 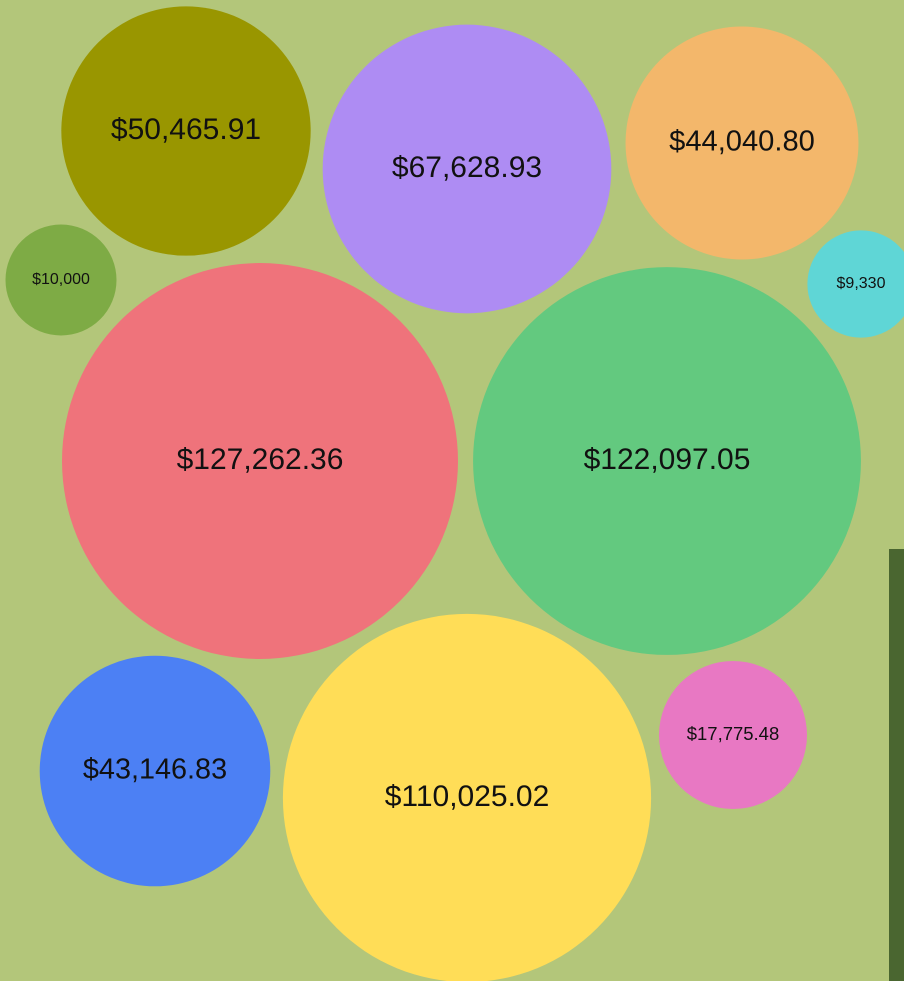 I want to click on bubble-label: $67,628.93, so click(x=467, y=167).